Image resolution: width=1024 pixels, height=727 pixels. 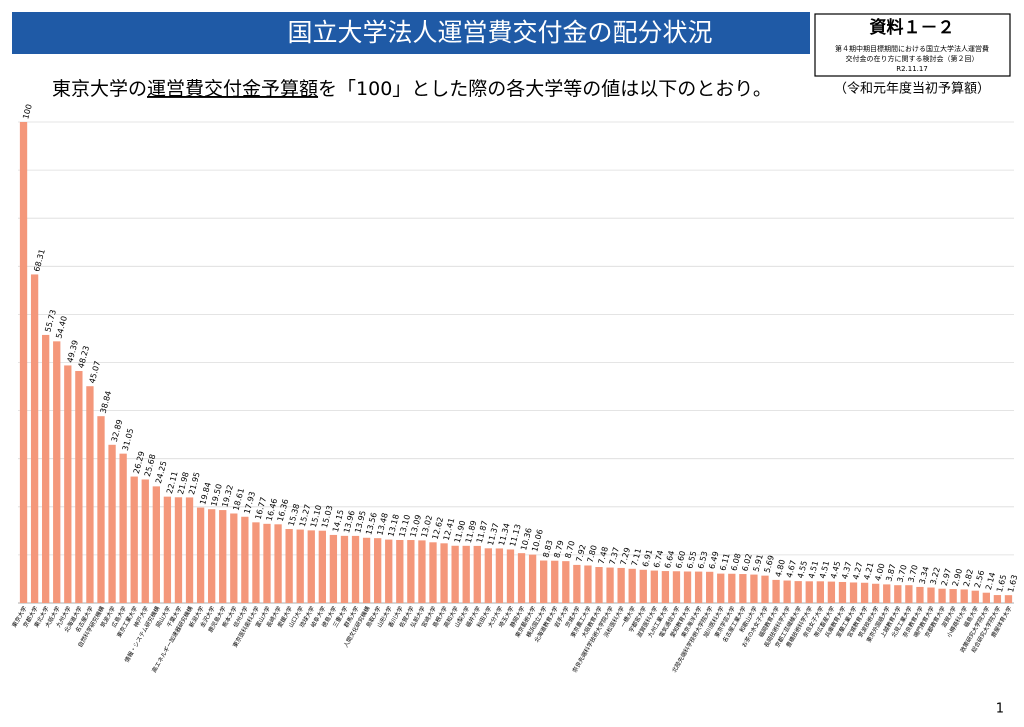 What do you see at coordinates (95, 372) in the screenshot?
I see `value-label: 45.07` at bounding box center [95, 372].